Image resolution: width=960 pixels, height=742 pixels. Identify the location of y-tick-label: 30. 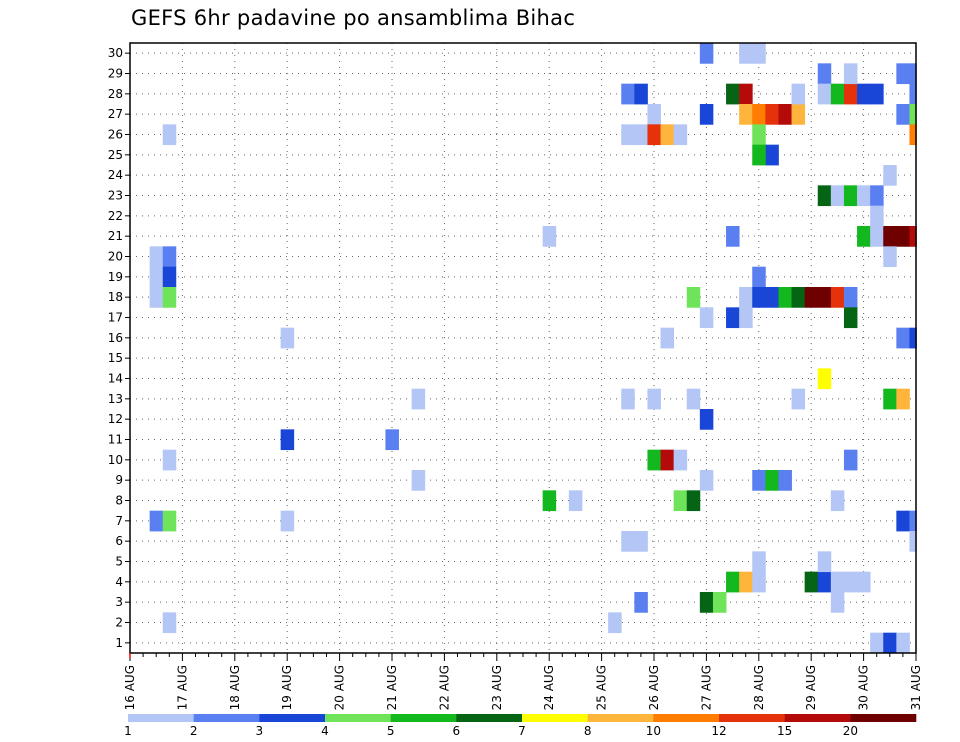
(115, 53).